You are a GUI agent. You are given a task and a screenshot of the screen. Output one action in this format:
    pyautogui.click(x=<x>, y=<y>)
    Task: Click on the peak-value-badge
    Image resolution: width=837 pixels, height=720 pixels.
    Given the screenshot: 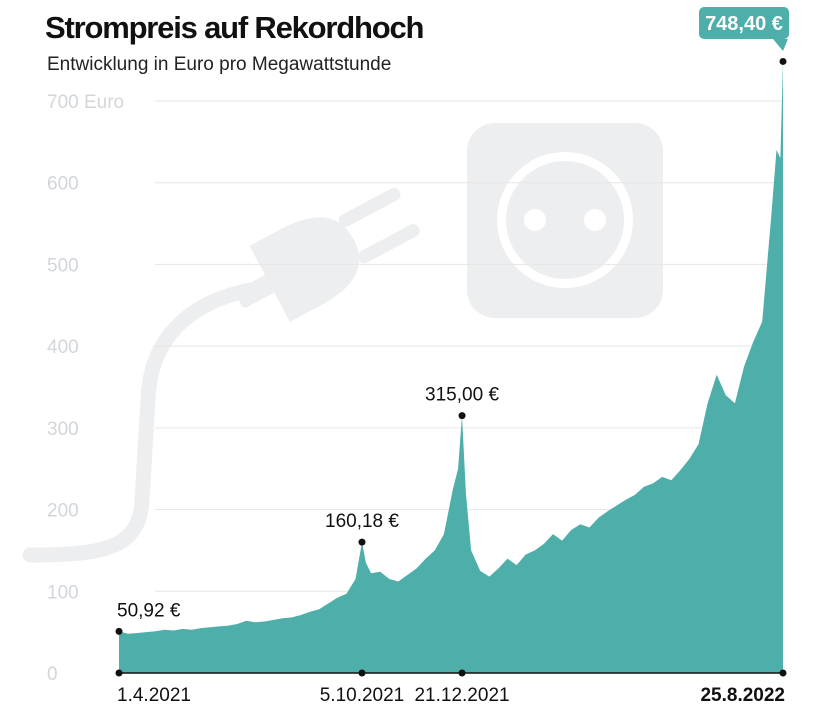 What is the action you would take?
    pyautogui.click(x=744, y=23)
    